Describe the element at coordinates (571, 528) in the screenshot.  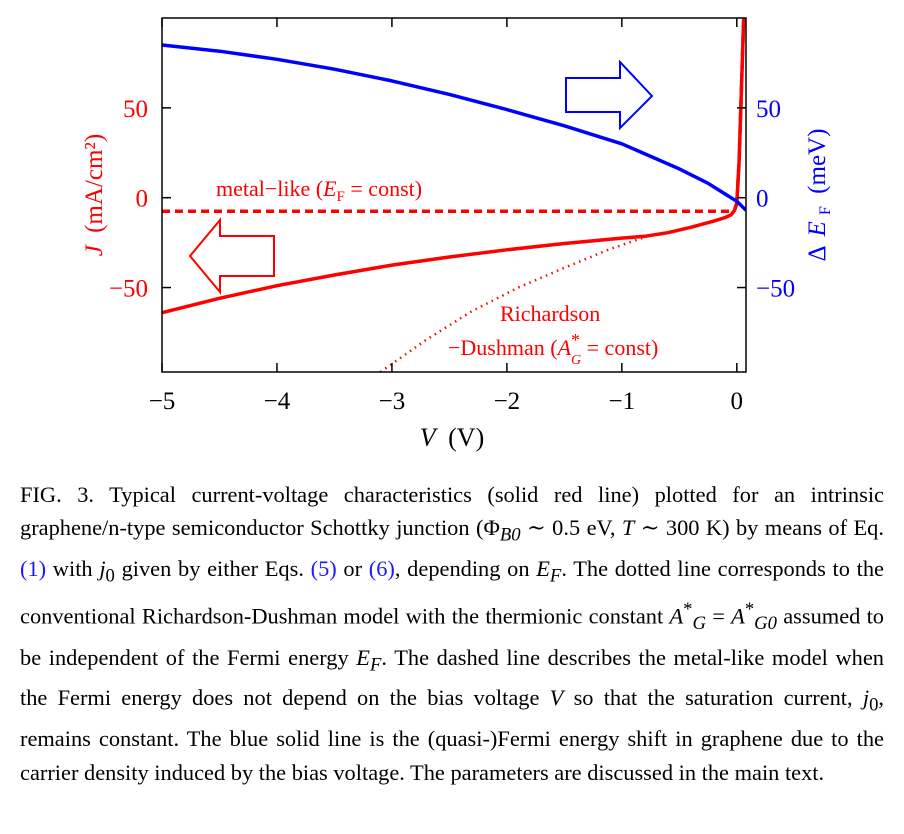
I see `caption-text: ∼ 0.5 eV,` at that location.